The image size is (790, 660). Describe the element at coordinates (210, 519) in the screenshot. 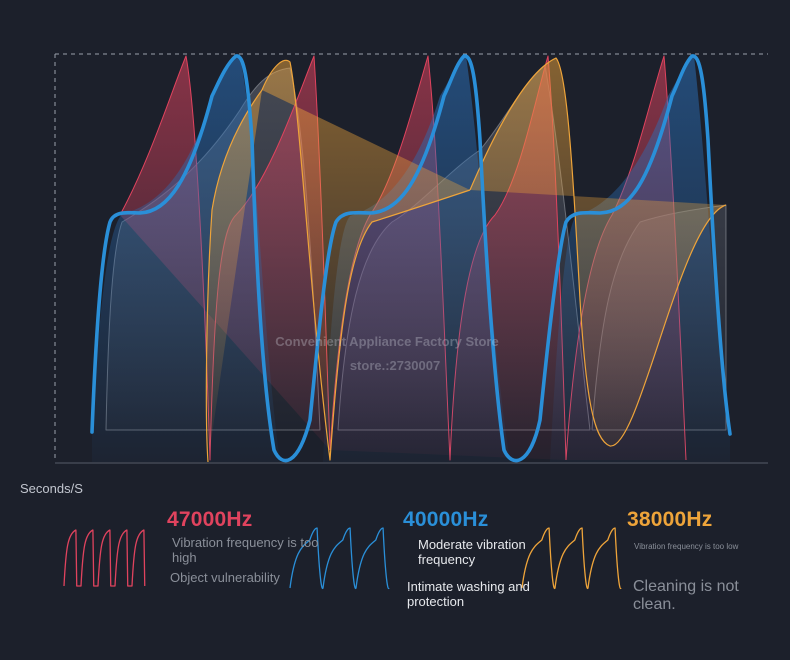

I see `legend-label-47000hz: 47000Hz` at that location.